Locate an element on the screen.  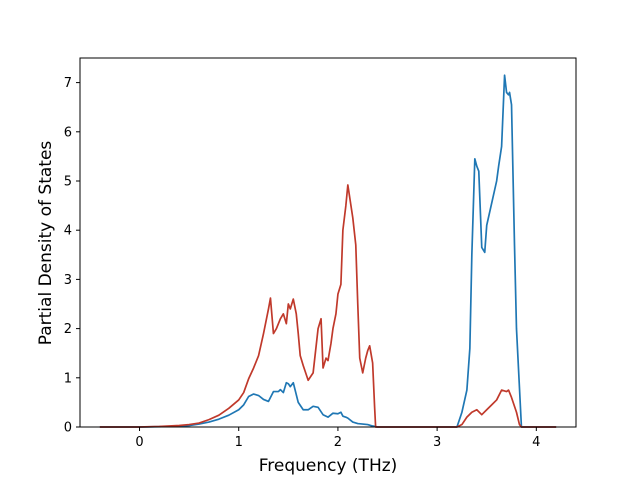
x-tick-label: 1 is located at coordinates (239, 442).